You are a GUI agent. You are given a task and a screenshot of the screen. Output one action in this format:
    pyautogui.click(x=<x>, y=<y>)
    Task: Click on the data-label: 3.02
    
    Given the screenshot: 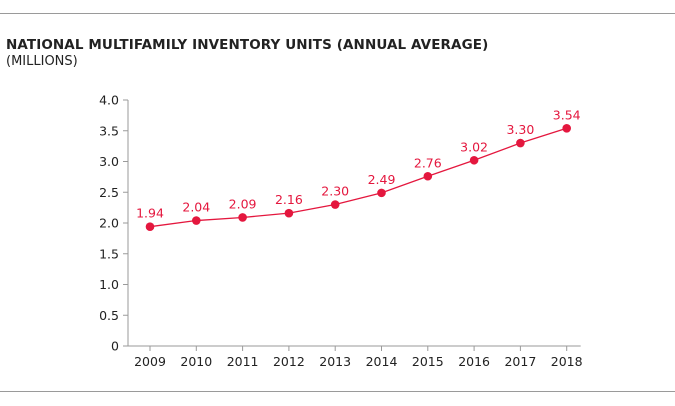 What is the action you would take?
    pyautogui.click(x=474, y=146)
    